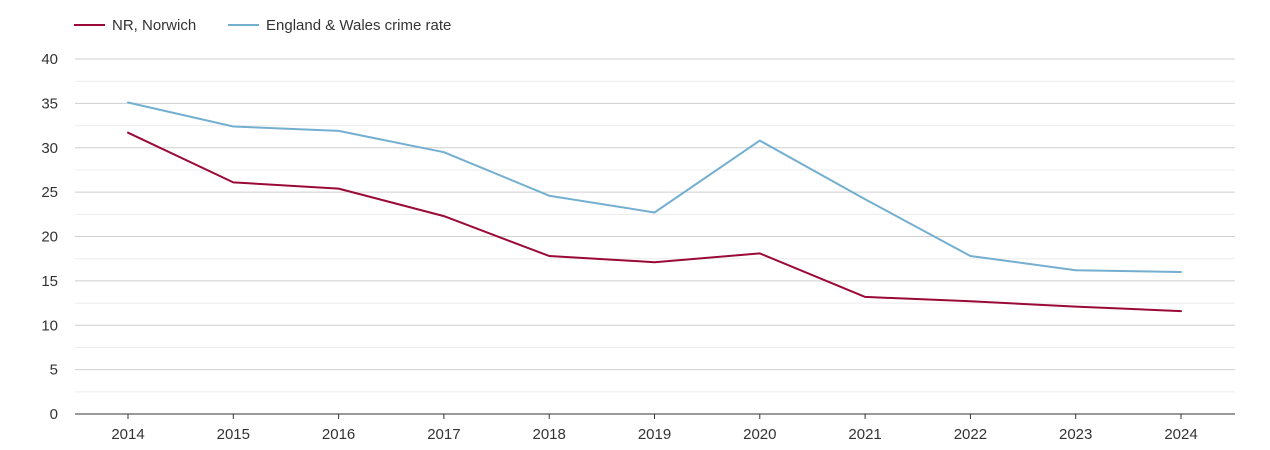 This screenshot has width=1270, height=450. What do you see at coordinates (49, 281) in the screenshot?
I see `y-tick-label: 15` at bounding box center [49, 281].